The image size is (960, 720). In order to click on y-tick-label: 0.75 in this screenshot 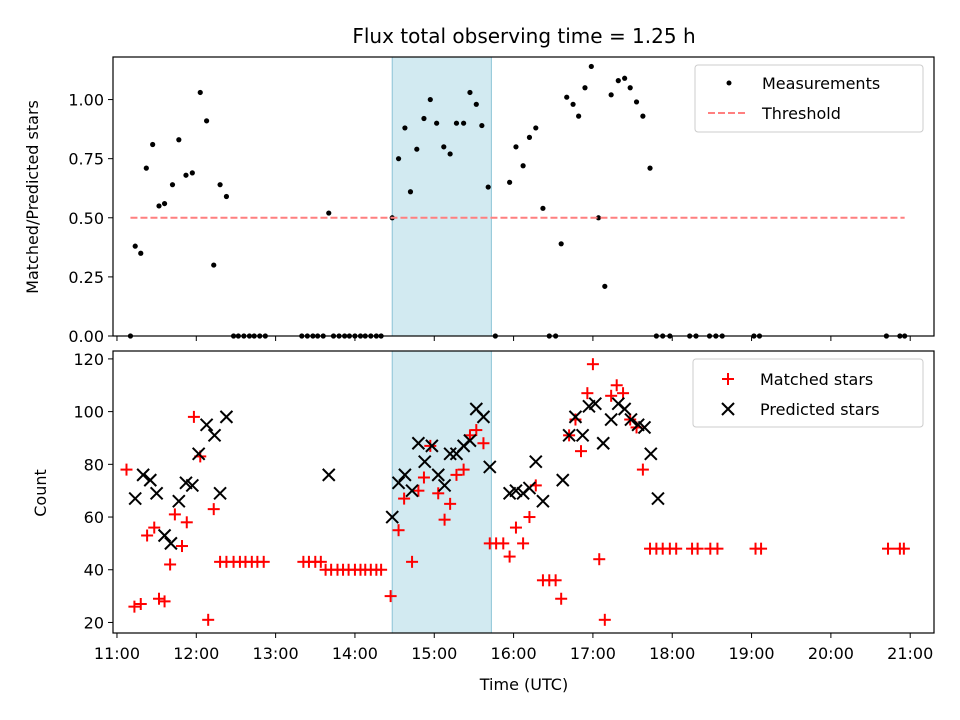, I will do `click(86, 159)`.